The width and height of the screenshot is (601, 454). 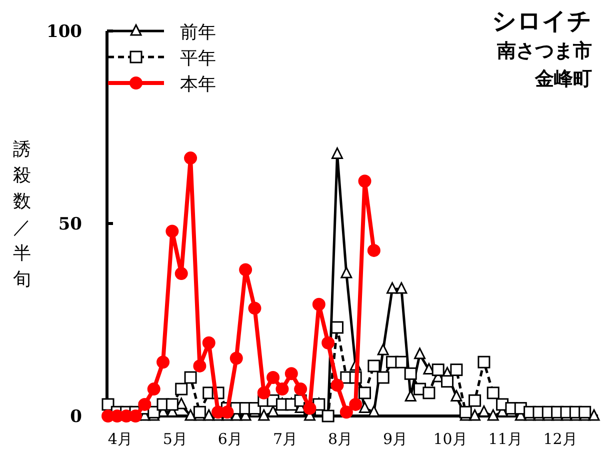 What do you see at coordinates (70, 224) in the screenshot?
I see `y-tick-label: 50` at bounding box center [70, 224].